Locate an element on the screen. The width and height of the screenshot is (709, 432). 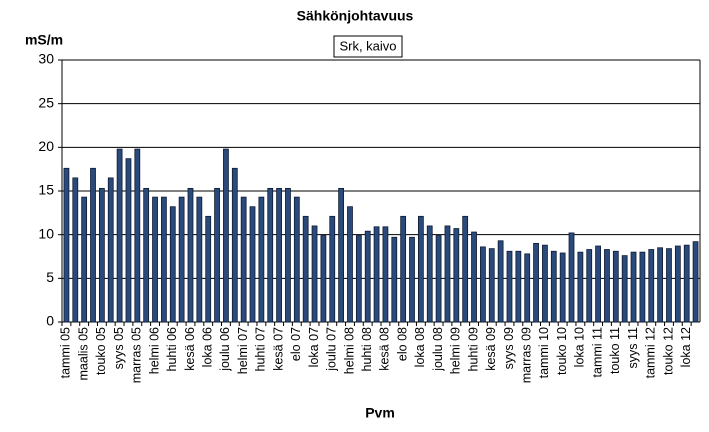
x-tick-label: touko 10 is located at coordinates (562, 351).